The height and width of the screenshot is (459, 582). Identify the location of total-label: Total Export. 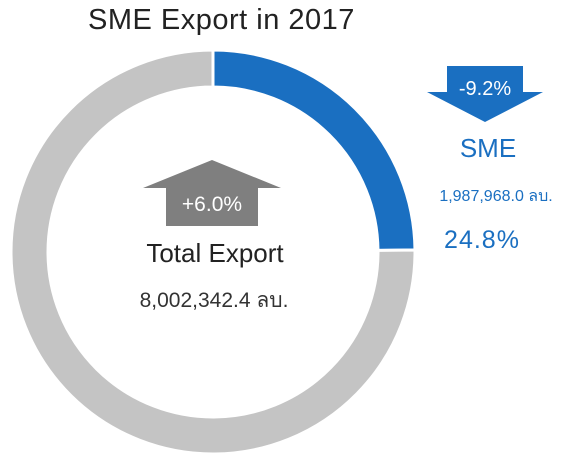
(215, 253).